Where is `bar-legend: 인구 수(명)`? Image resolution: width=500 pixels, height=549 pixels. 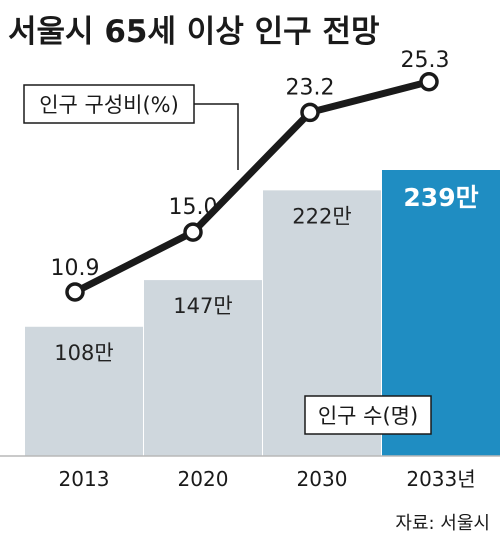 bar-legend: 인구 수(명) is located at coordinates (368, 415).